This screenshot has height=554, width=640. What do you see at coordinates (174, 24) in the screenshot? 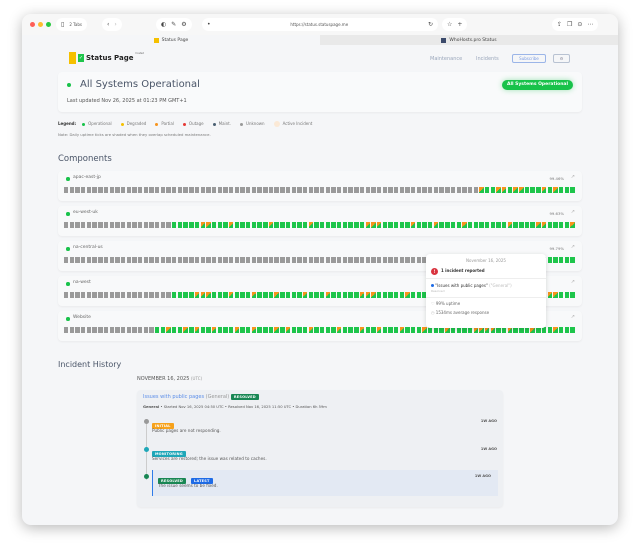
I see `extension-icon: ✎` at bounding box center [174, 24].